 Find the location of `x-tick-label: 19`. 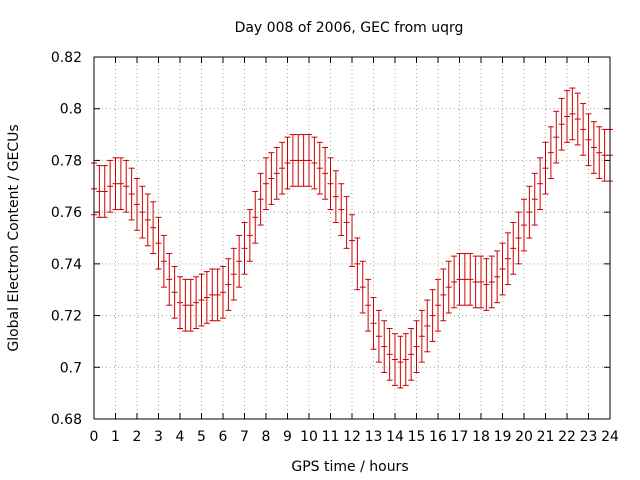

x-tick-label: 19 is located at coordinates (503, 437).